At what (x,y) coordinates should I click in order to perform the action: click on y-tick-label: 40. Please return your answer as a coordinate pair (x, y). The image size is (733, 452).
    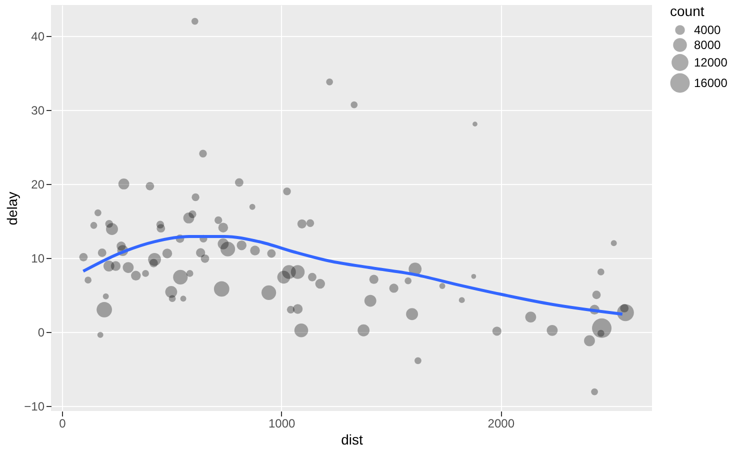
    Looking at the image, I should click on (38, 37).